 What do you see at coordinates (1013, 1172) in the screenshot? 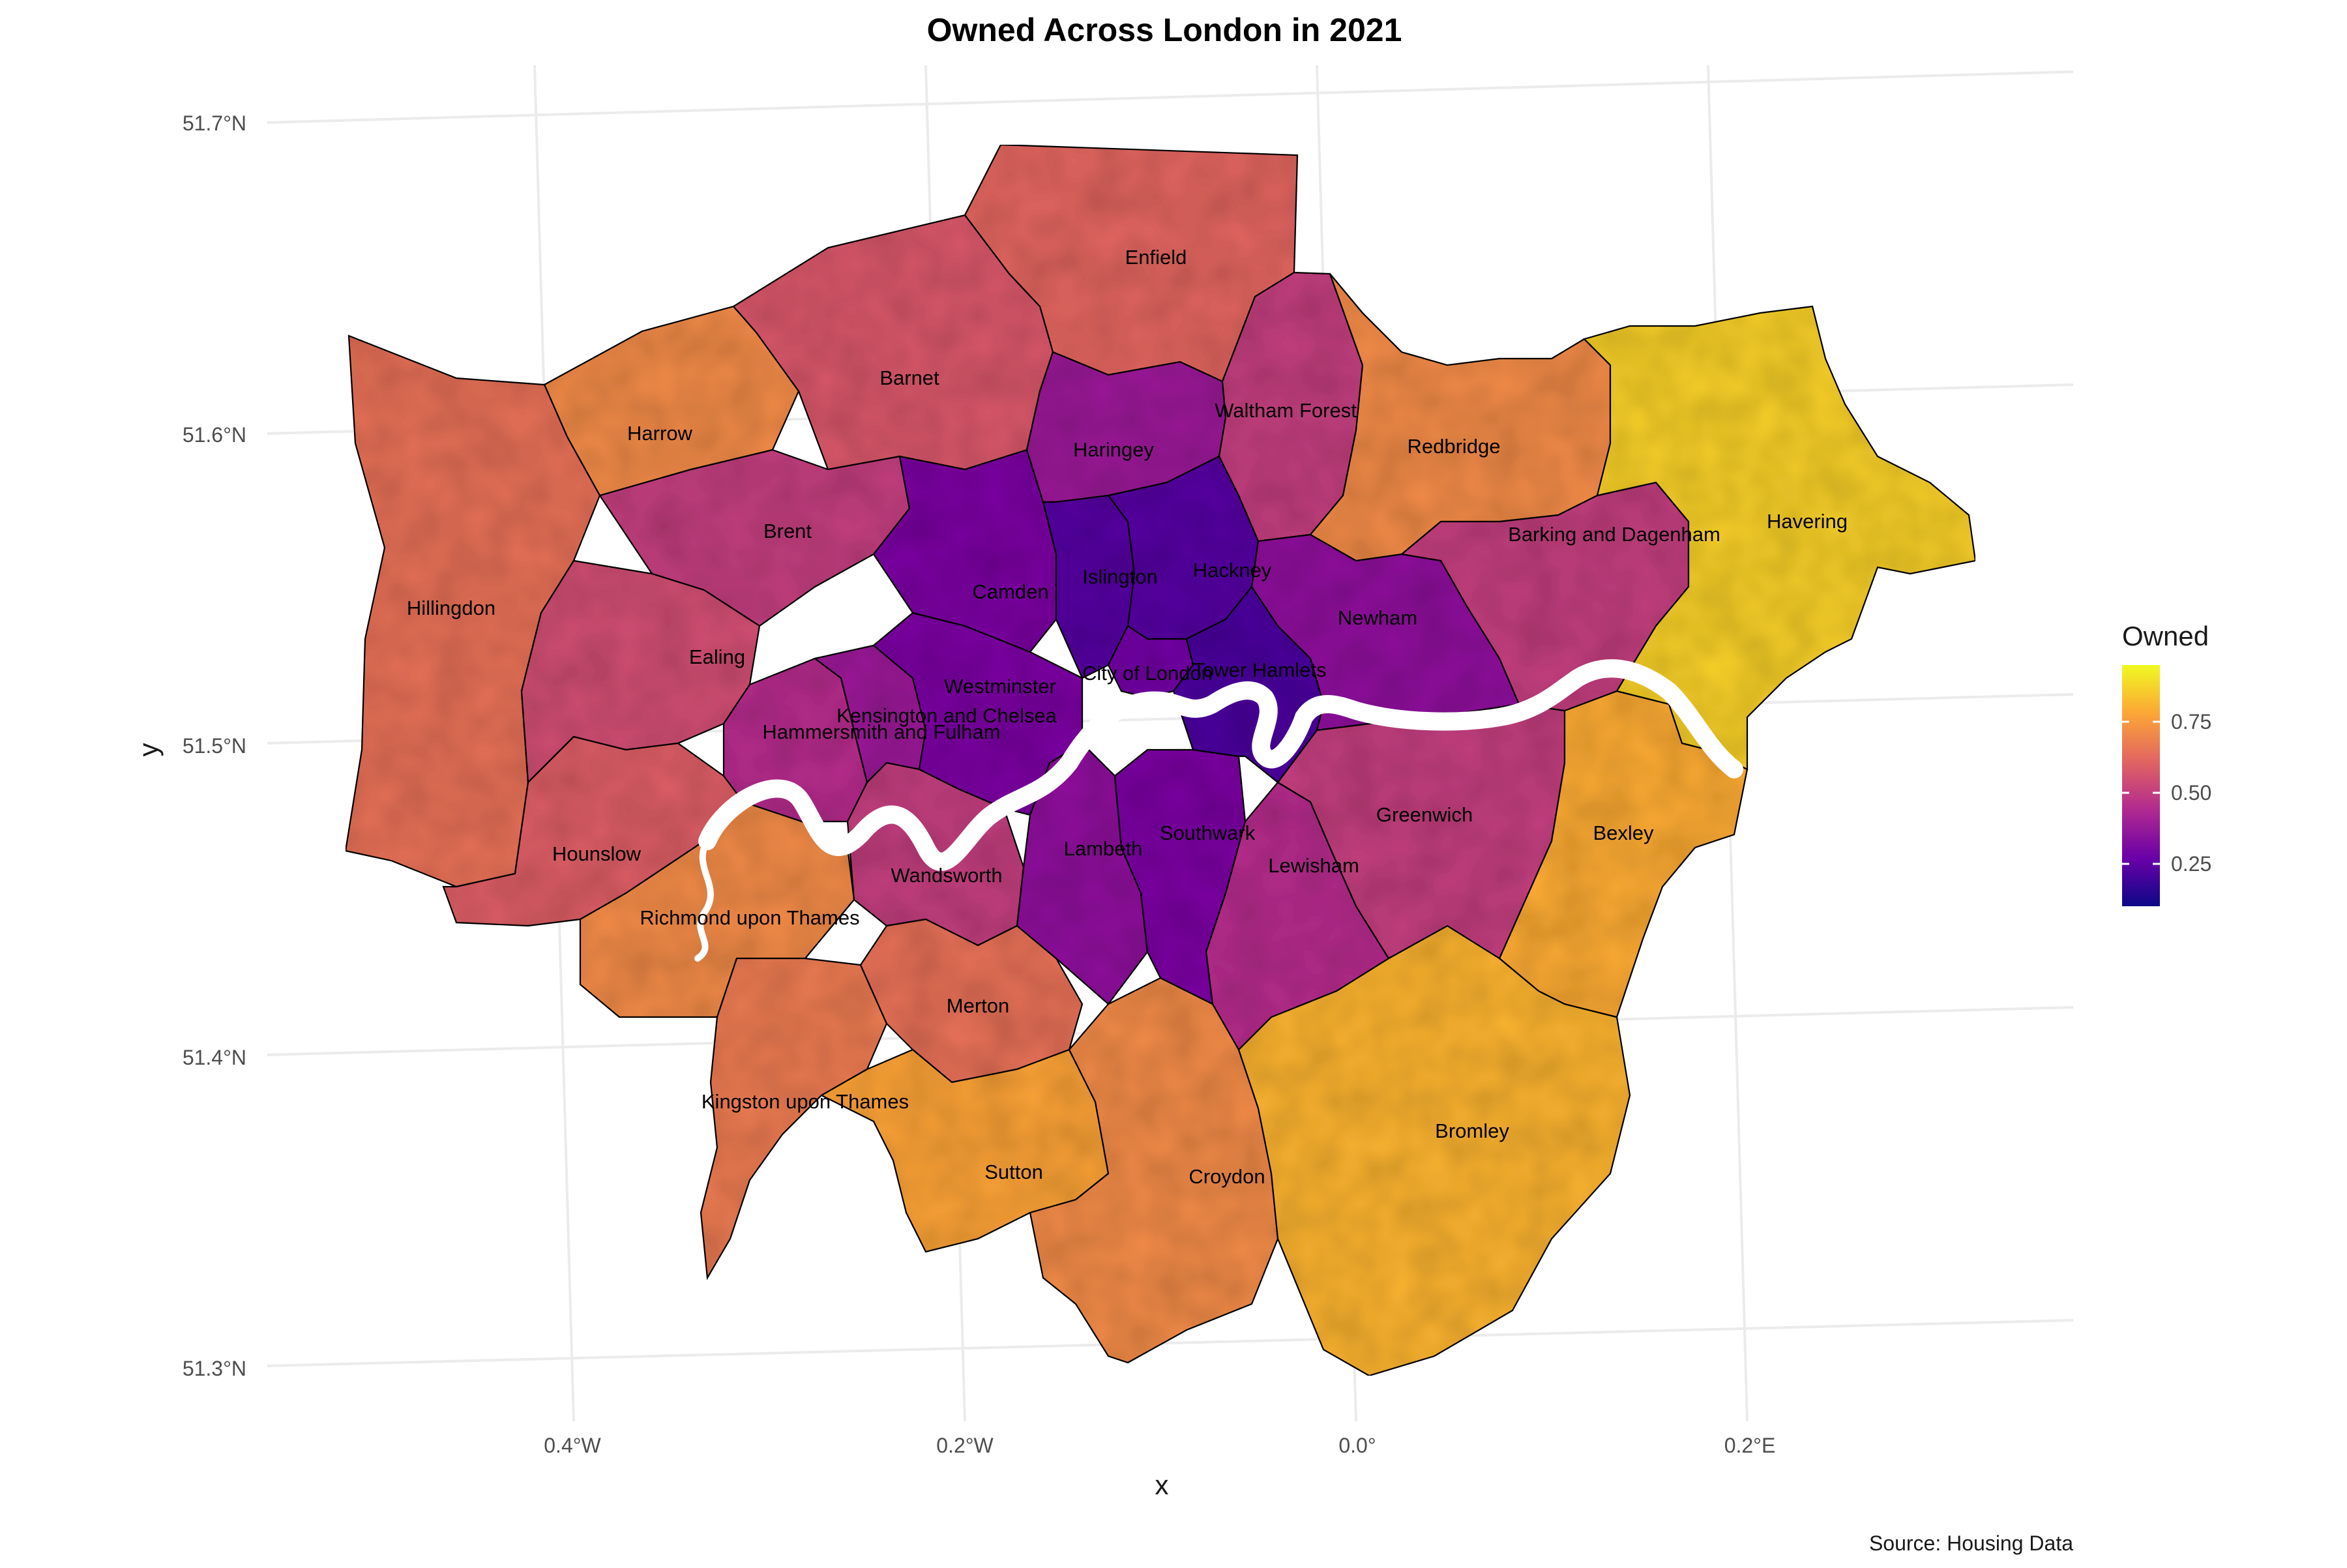
I see `label-sutton: Sutton` at bounding box center [1013, 1172].